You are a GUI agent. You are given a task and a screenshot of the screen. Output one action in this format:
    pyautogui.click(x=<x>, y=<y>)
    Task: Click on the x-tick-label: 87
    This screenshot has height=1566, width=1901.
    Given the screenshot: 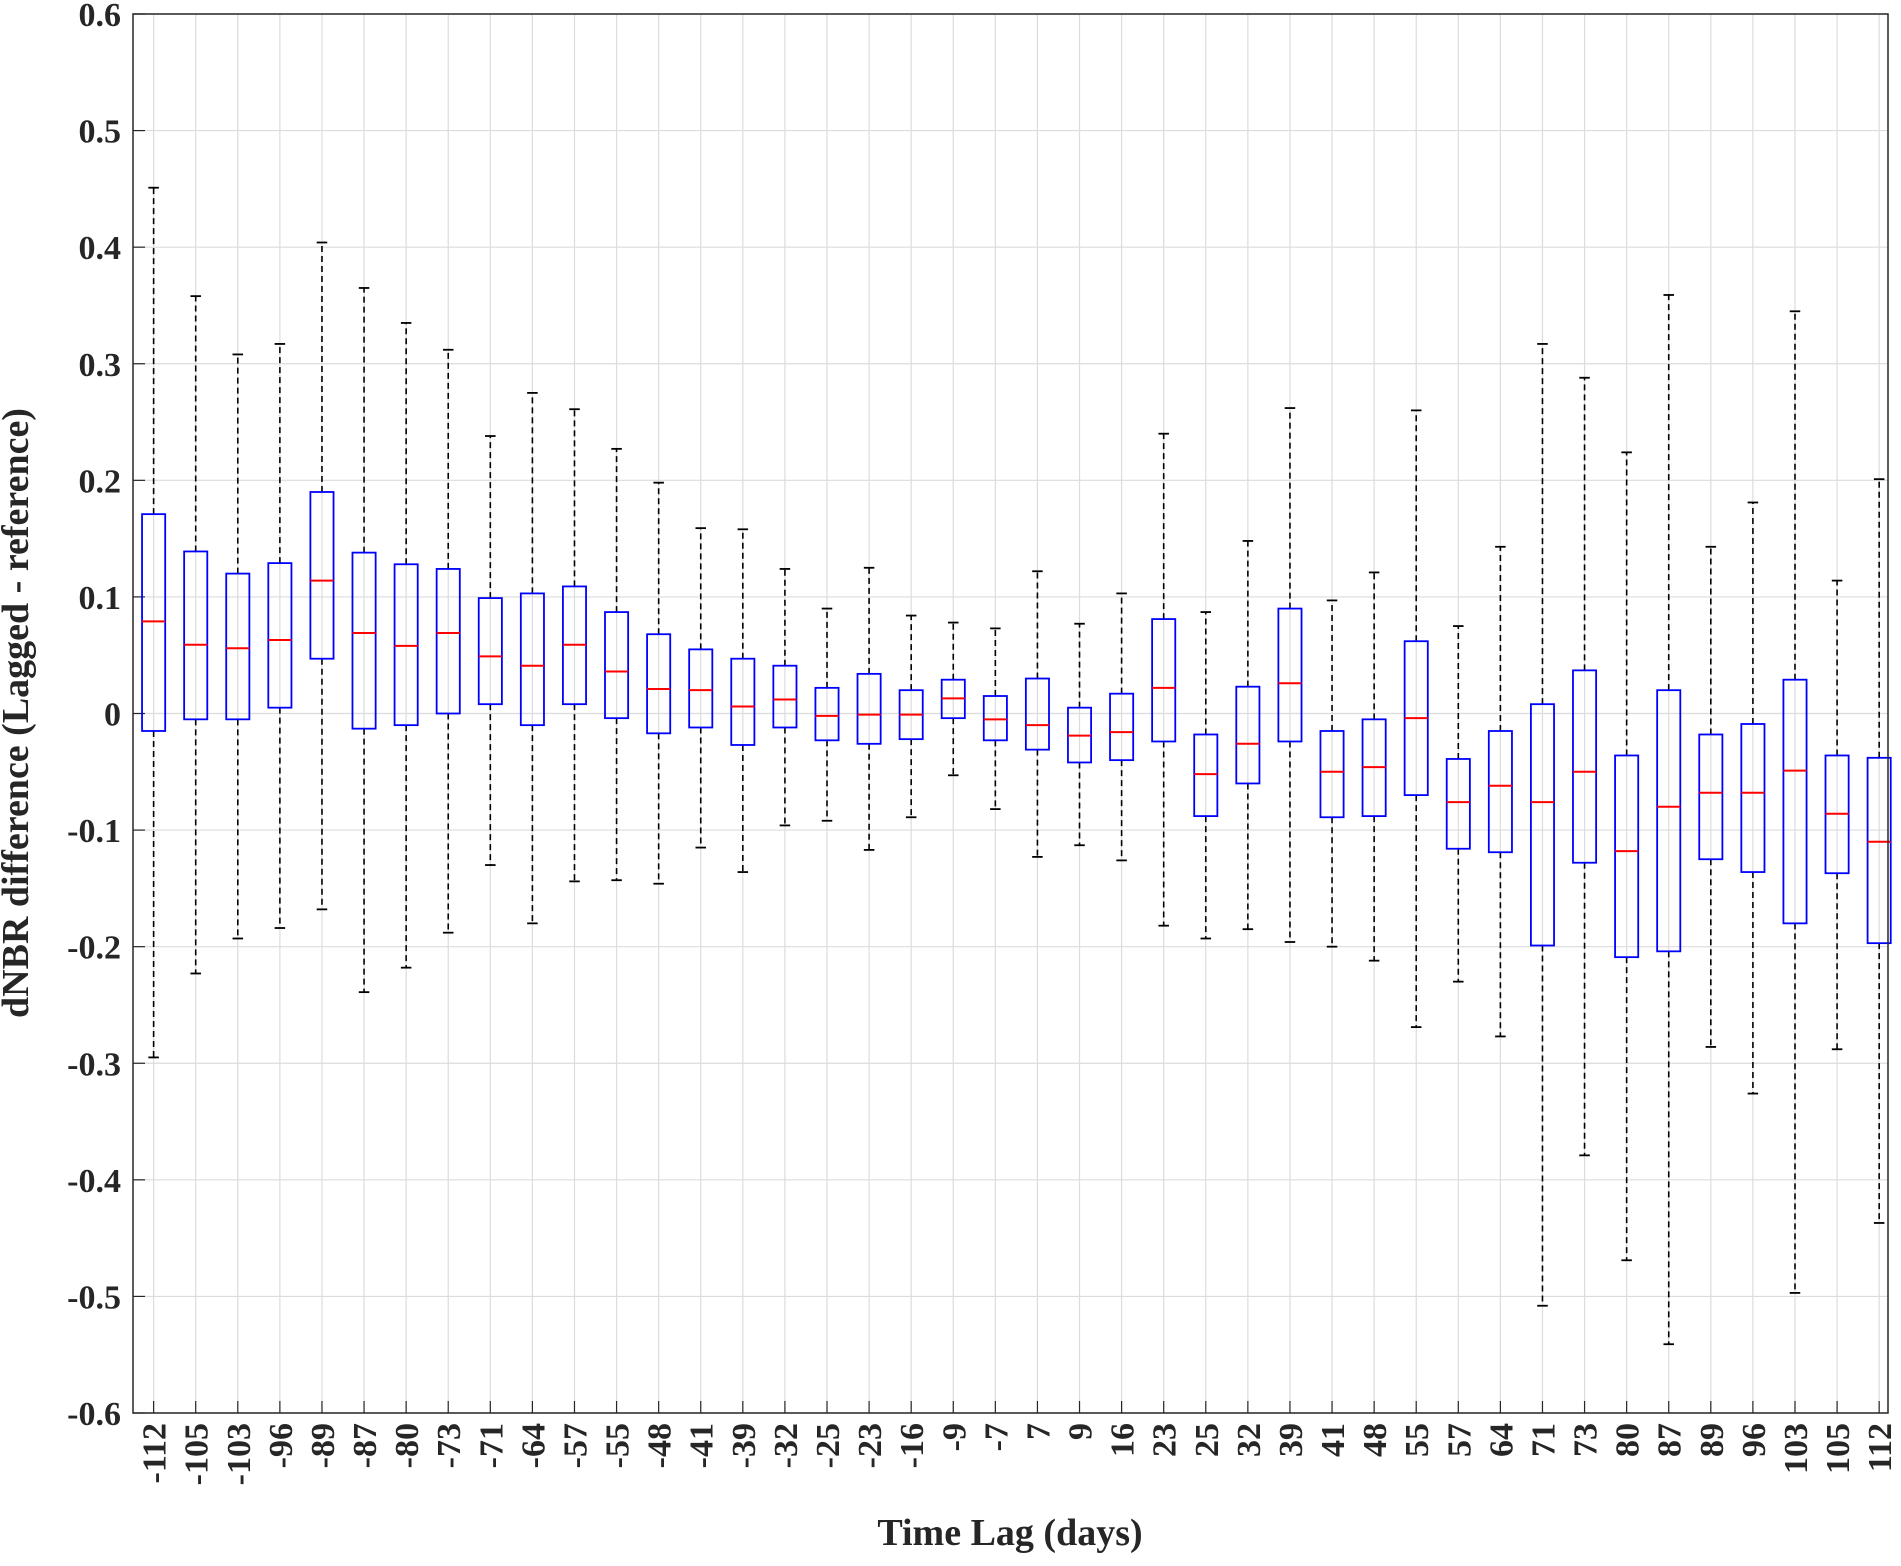 What is the action you would take?
    pyautogui.click(x=1670, y=1440)
    